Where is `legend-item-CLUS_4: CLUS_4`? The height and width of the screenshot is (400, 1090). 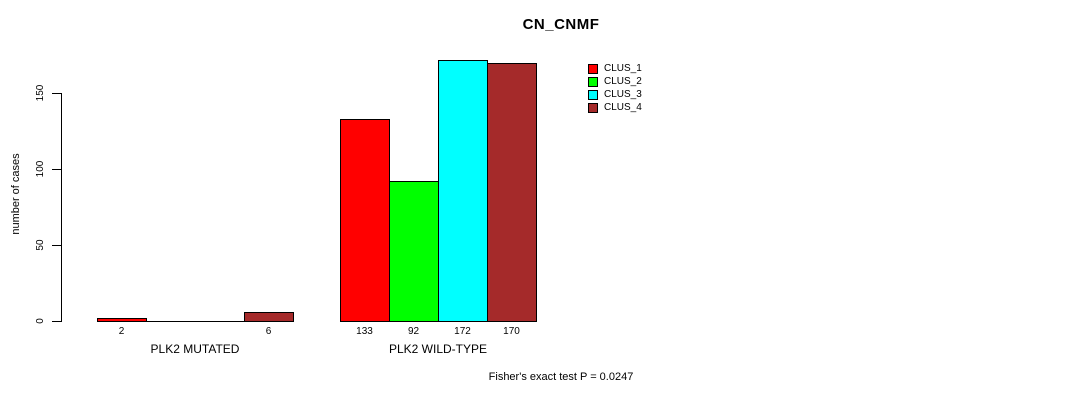
legend-item-CLUS_4: CLUS_4 is located at coordinates (615, 107).